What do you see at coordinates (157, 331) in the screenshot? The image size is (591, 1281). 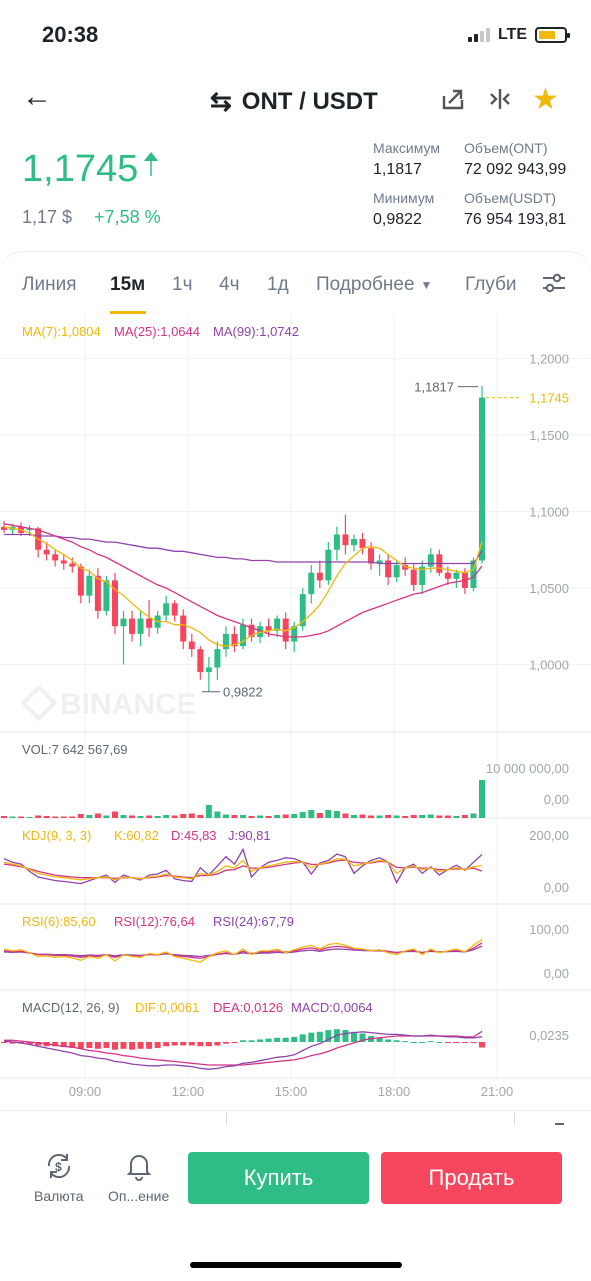 I see `ma25-label: MA(25):1,0644` at bounding box center [157, 331].